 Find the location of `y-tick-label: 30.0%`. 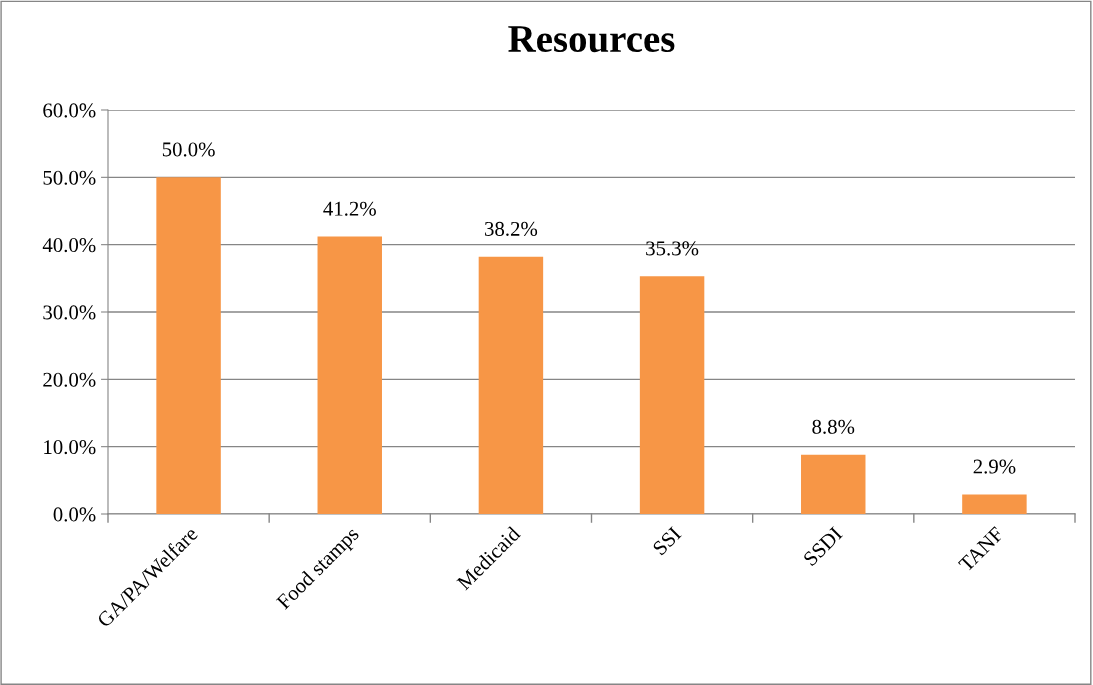

y-tick-label: 30.0% is located at coordinates (69, 312).